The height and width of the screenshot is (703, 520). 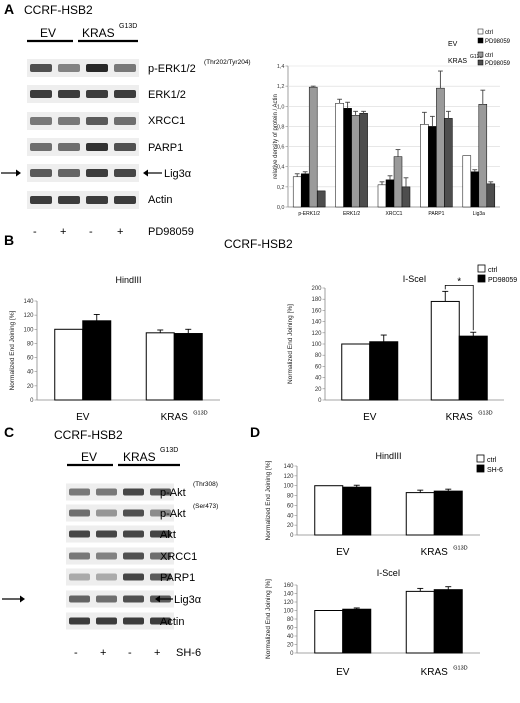 I want to click on x-tick-label: XRCC1, so click(x=394, y=214).